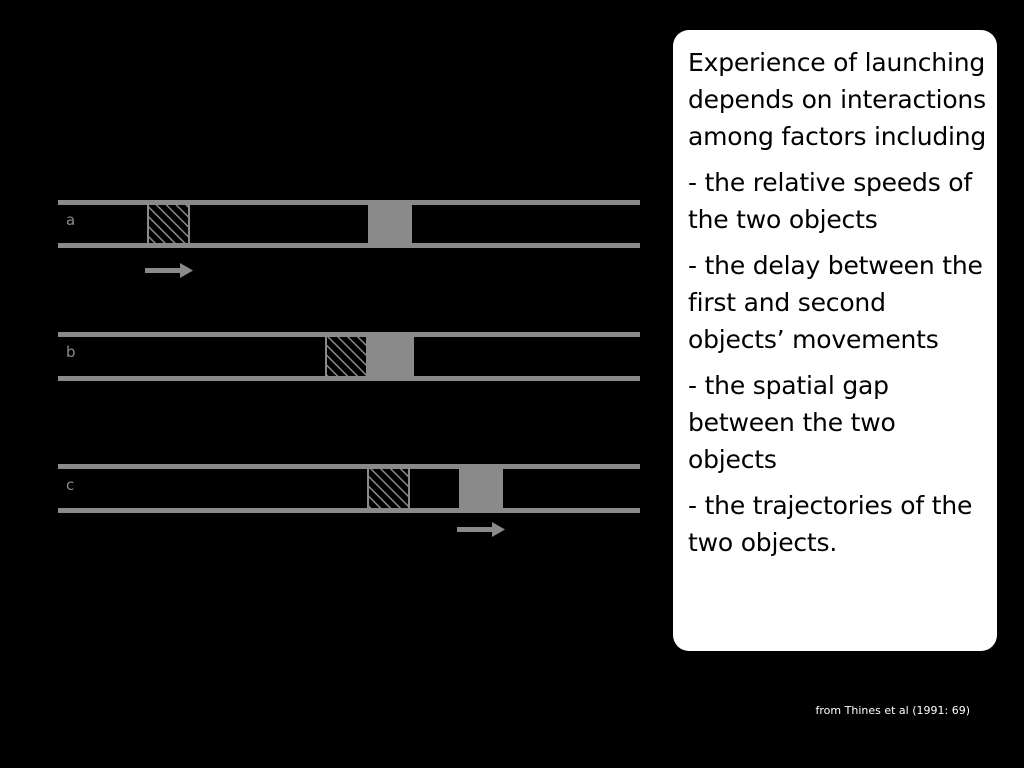  I want to click on factor-item: - the relative speeds of the two objects, so click(830, 201).